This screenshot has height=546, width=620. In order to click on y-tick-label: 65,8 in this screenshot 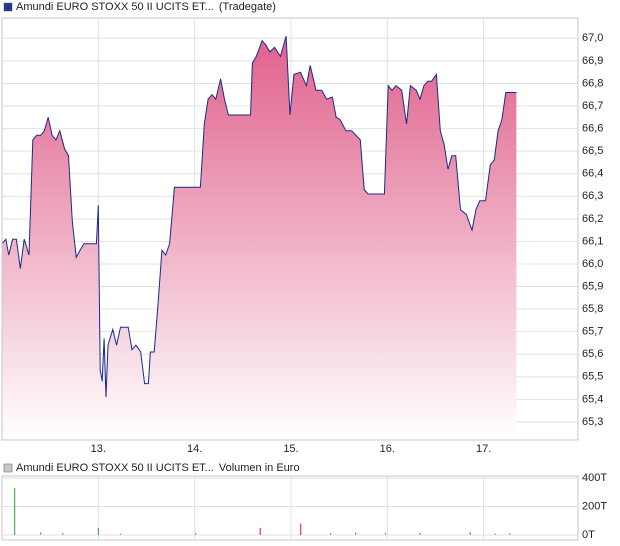, I will do `click(592, 309)`.